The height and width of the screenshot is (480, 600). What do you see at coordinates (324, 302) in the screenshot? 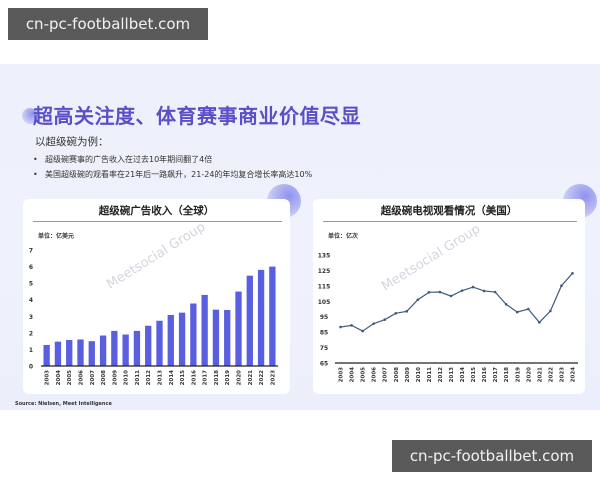
I see `y-tick-label: 105` at bounding box center [324, 302].